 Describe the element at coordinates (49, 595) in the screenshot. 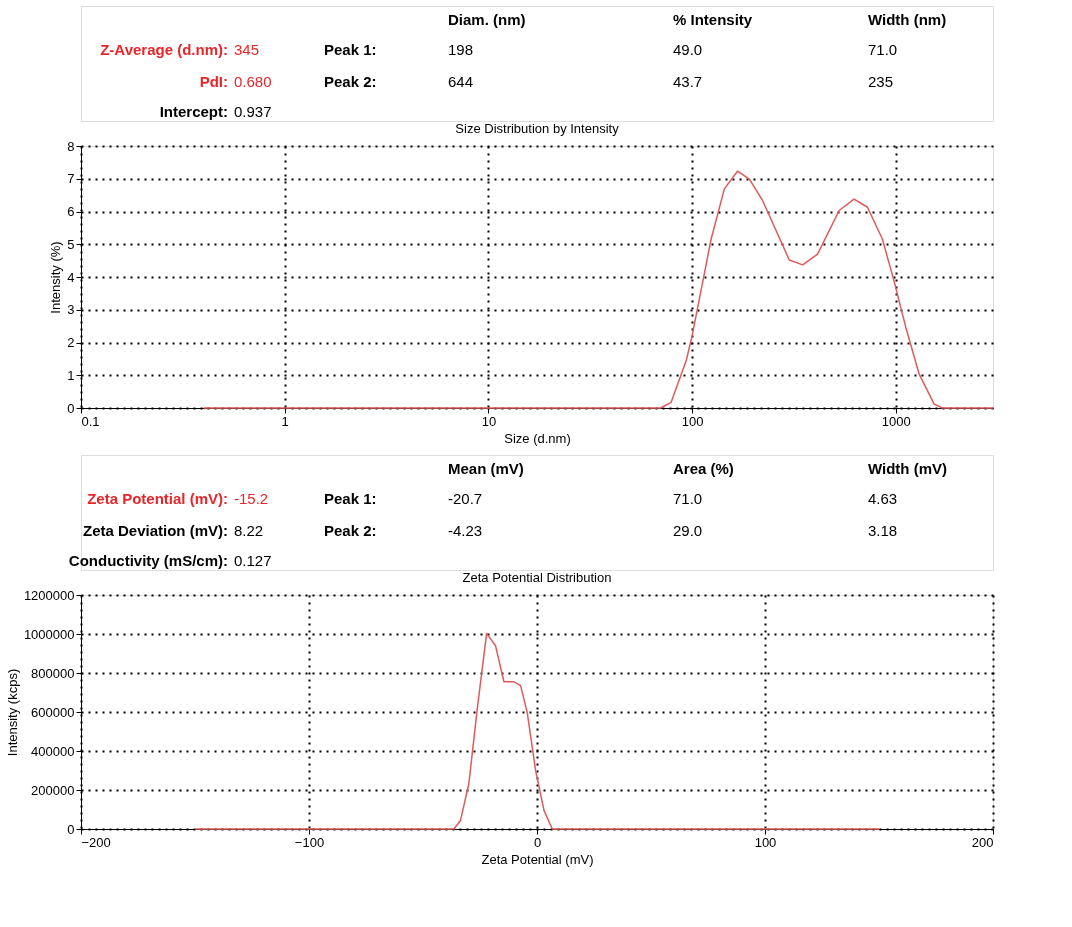

I see `y-tick-label: 1200000` at that location.